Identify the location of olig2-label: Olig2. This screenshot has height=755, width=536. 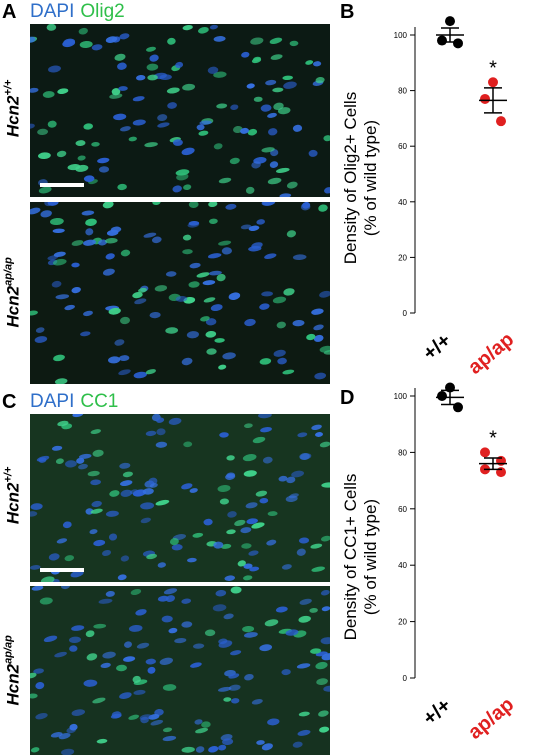
(102, 11).